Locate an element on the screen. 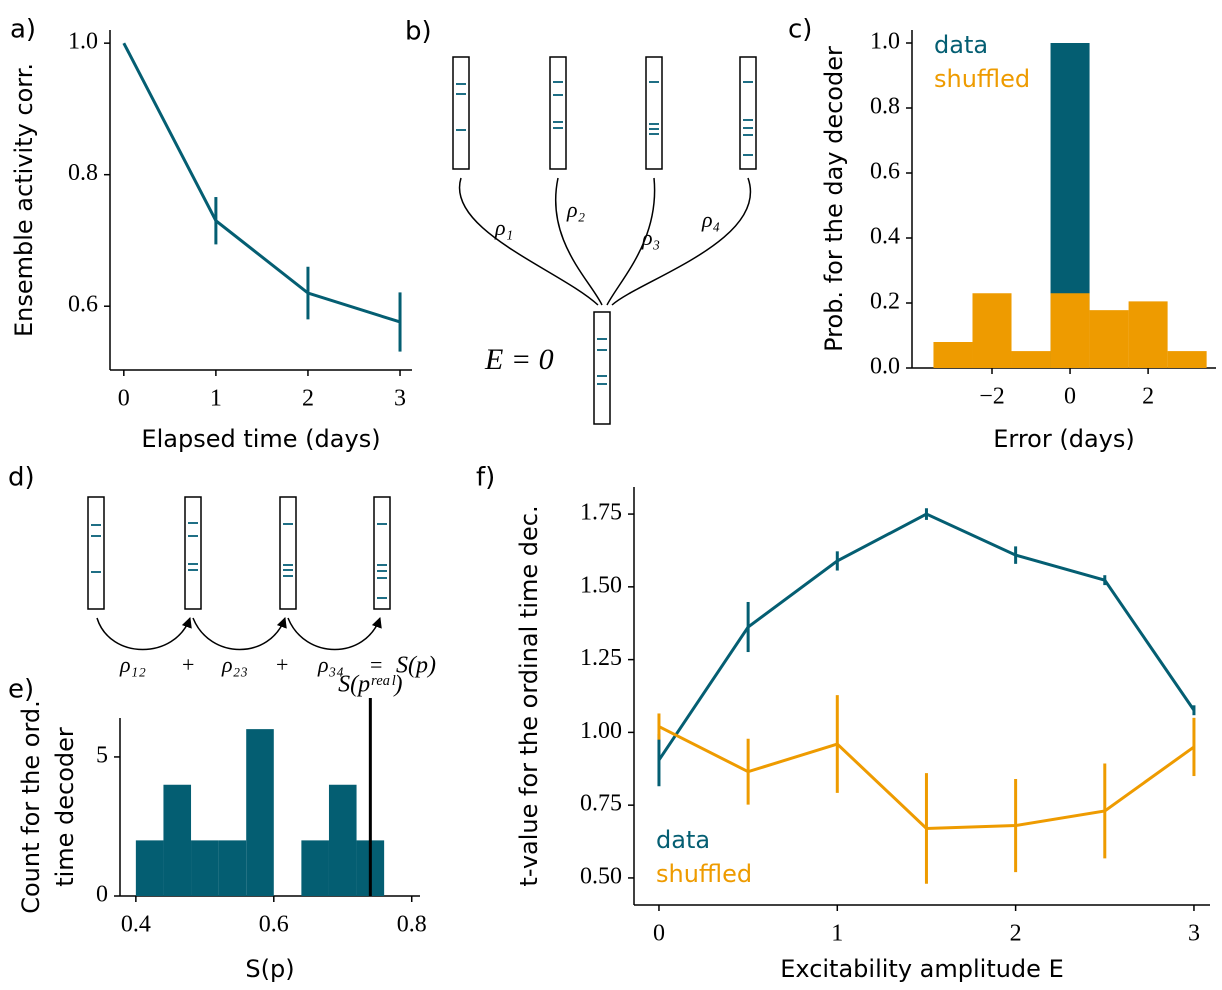 This screenshot has height=990, width=1222. y-tick-label: 0.75 is located at coordinates (601, 804).